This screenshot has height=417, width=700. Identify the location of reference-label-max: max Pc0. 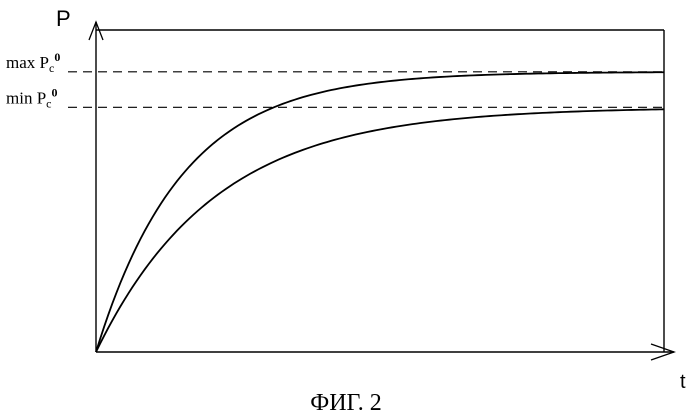
(33, 62).